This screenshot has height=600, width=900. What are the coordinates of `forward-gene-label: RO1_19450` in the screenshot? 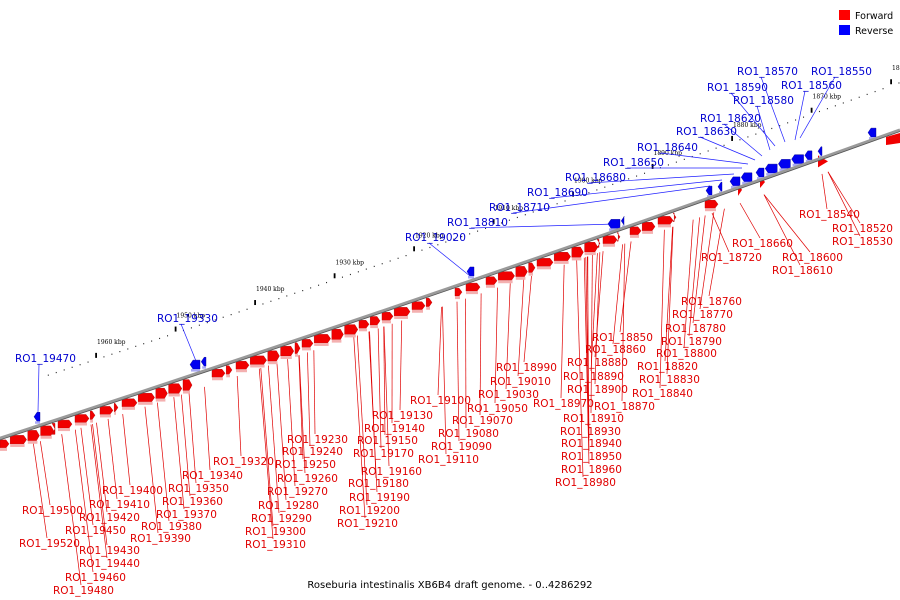 It's located at (95, 531).